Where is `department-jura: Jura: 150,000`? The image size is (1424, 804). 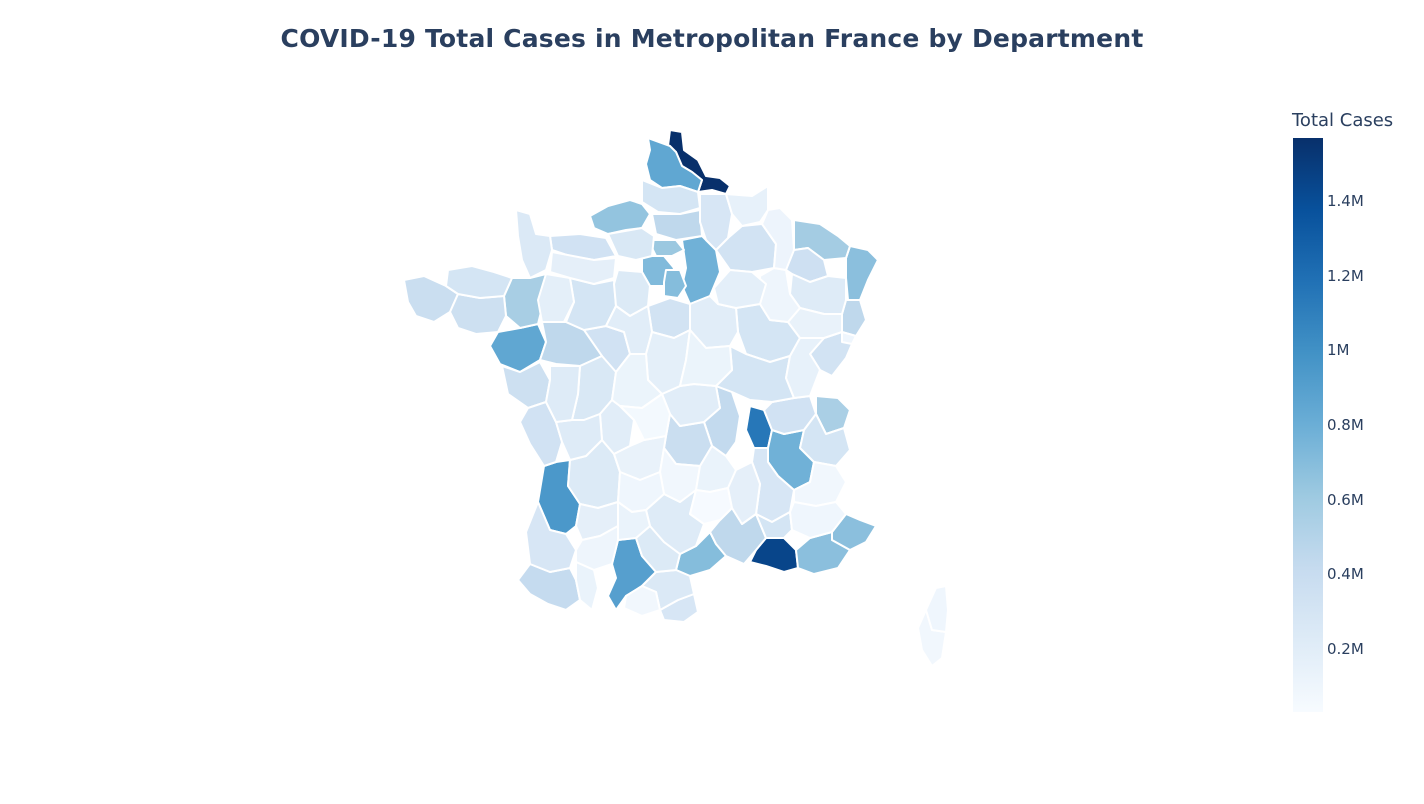
department-jura: Jura: 150,000 is located at coordinates (805, 368).